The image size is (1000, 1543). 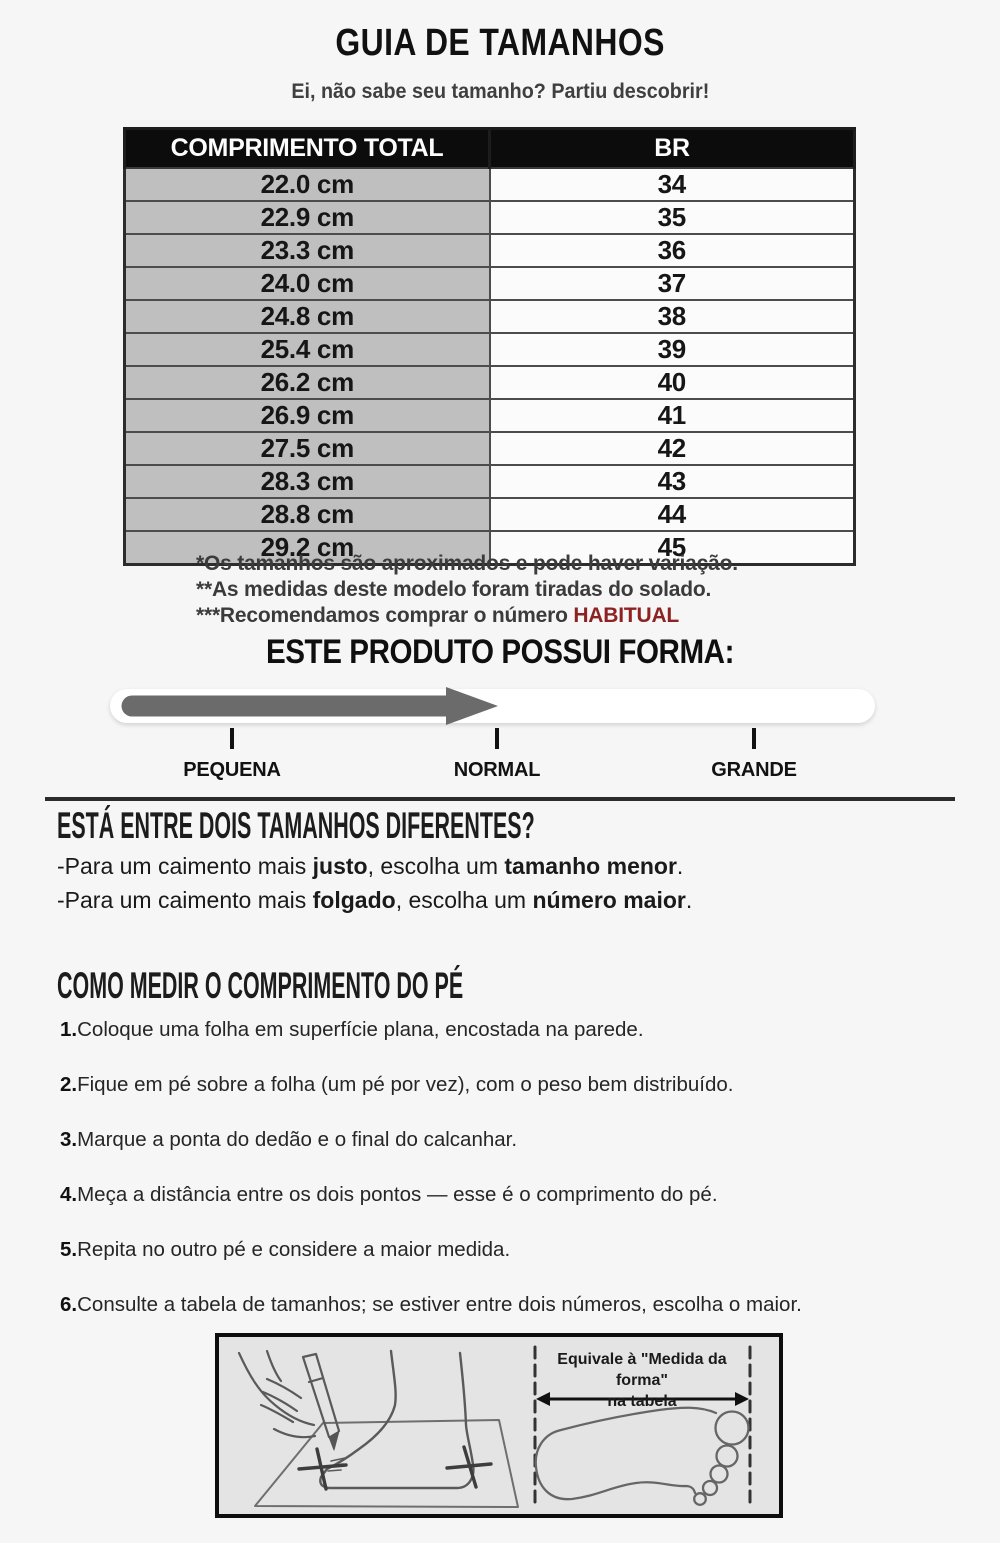 What do you see at coordinates (489, 217) in the screenshot?
I see `table-row: 22.9 cm 35` at bounding box center [489, 217].